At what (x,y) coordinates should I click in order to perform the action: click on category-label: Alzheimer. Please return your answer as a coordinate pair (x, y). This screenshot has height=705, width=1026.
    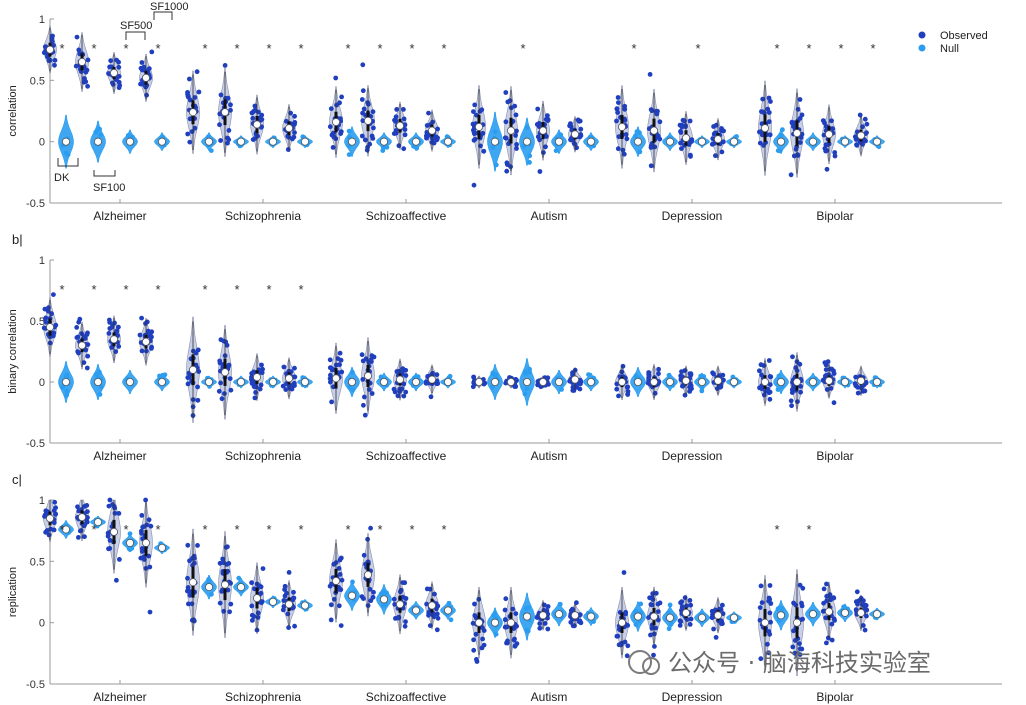
    Looking at the image, I should click on (119, 456).